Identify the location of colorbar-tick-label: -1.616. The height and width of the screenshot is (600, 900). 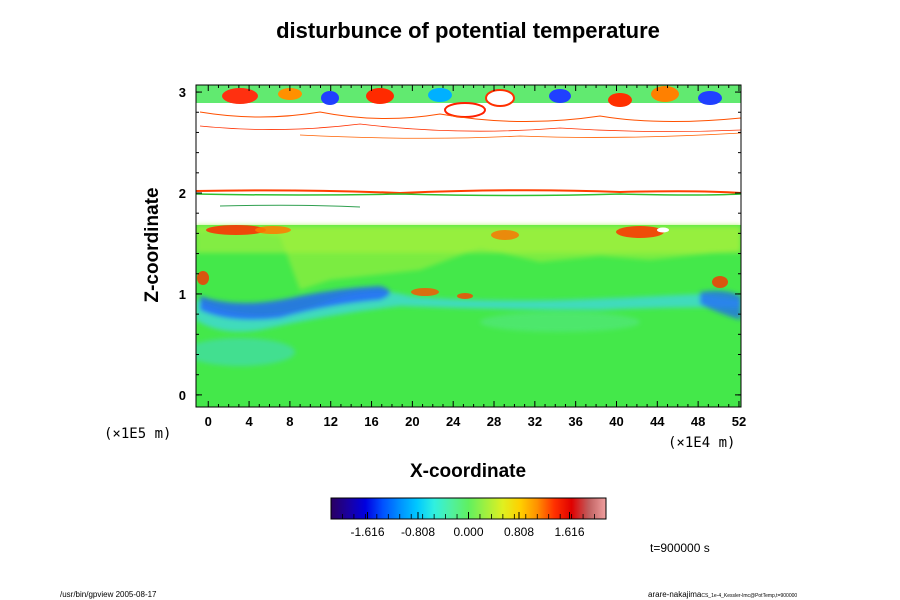
(367, 532).